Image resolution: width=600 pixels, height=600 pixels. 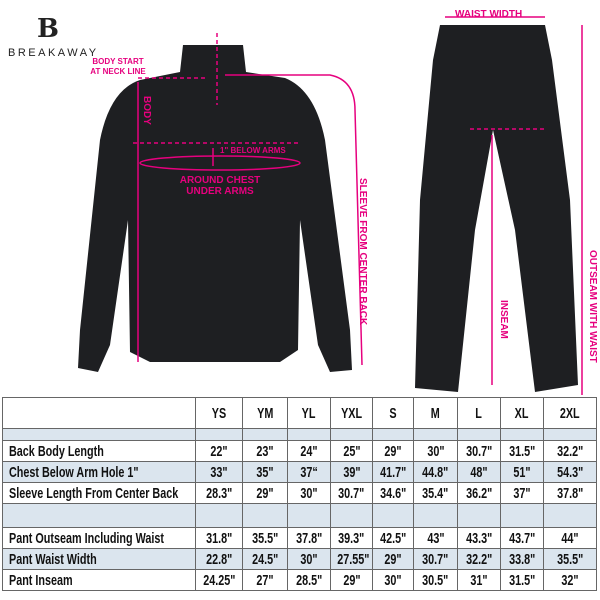 What do you see at coordinates (99, 493) in the screenshot?
I see `row-label: Sleeve Length From Center Back` at bounding box center [99, 493].